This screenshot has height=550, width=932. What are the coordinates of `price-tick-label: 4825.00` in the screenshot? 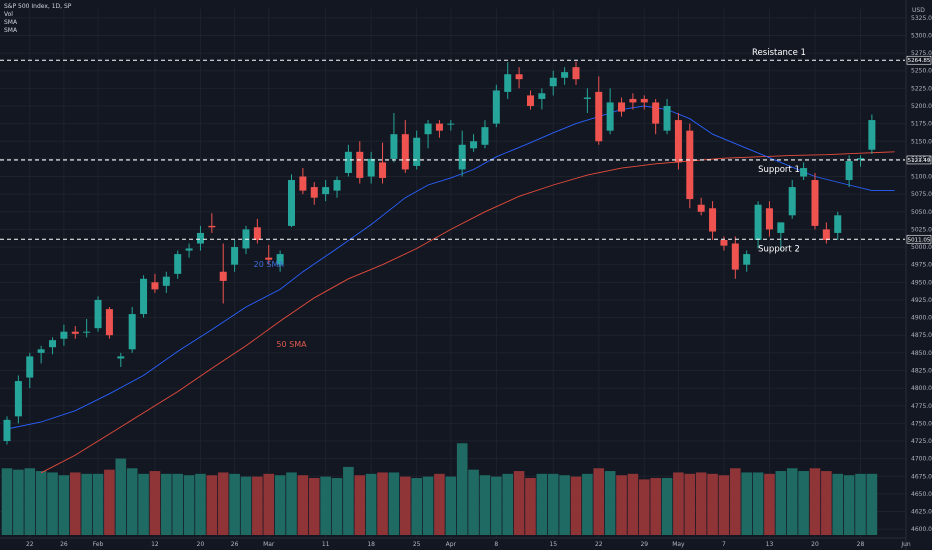 It's located at (921, 370).